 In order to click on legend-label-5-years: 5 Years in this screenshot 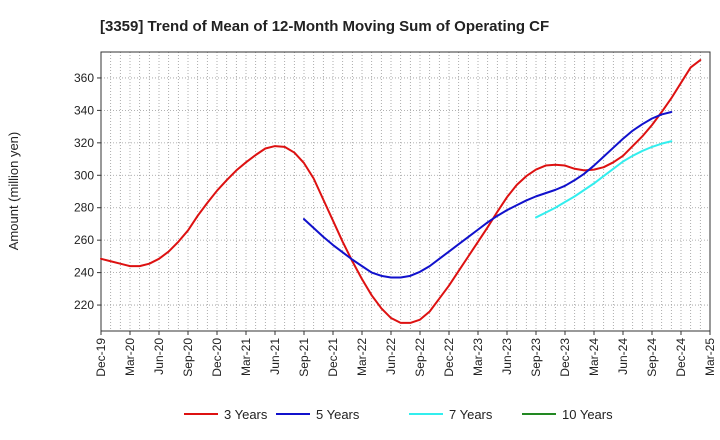, I will do `click(338, 414)`.